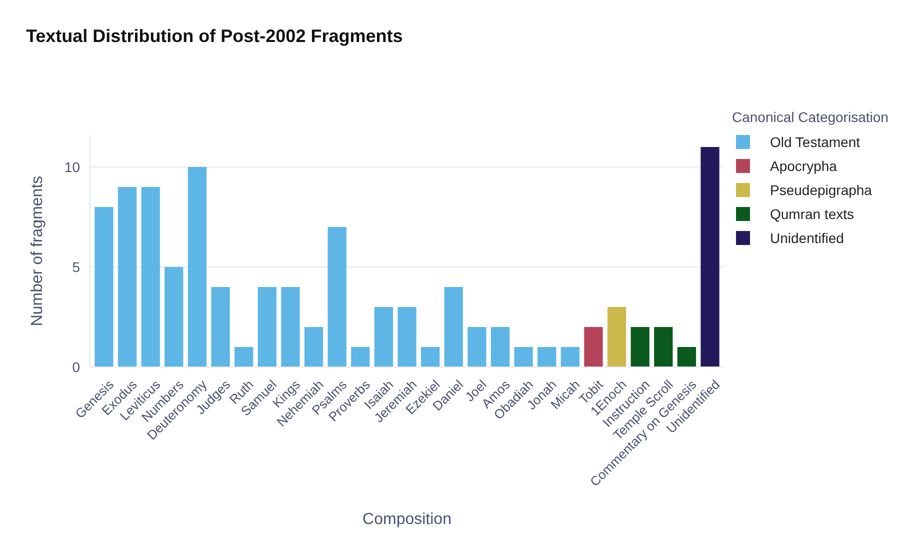 This screenshot has height=538, width=904. What do you see at coordinates (815, 142) in the screenshot?
I see `legend-label: Old Testament` at bounding box center [815, 142].